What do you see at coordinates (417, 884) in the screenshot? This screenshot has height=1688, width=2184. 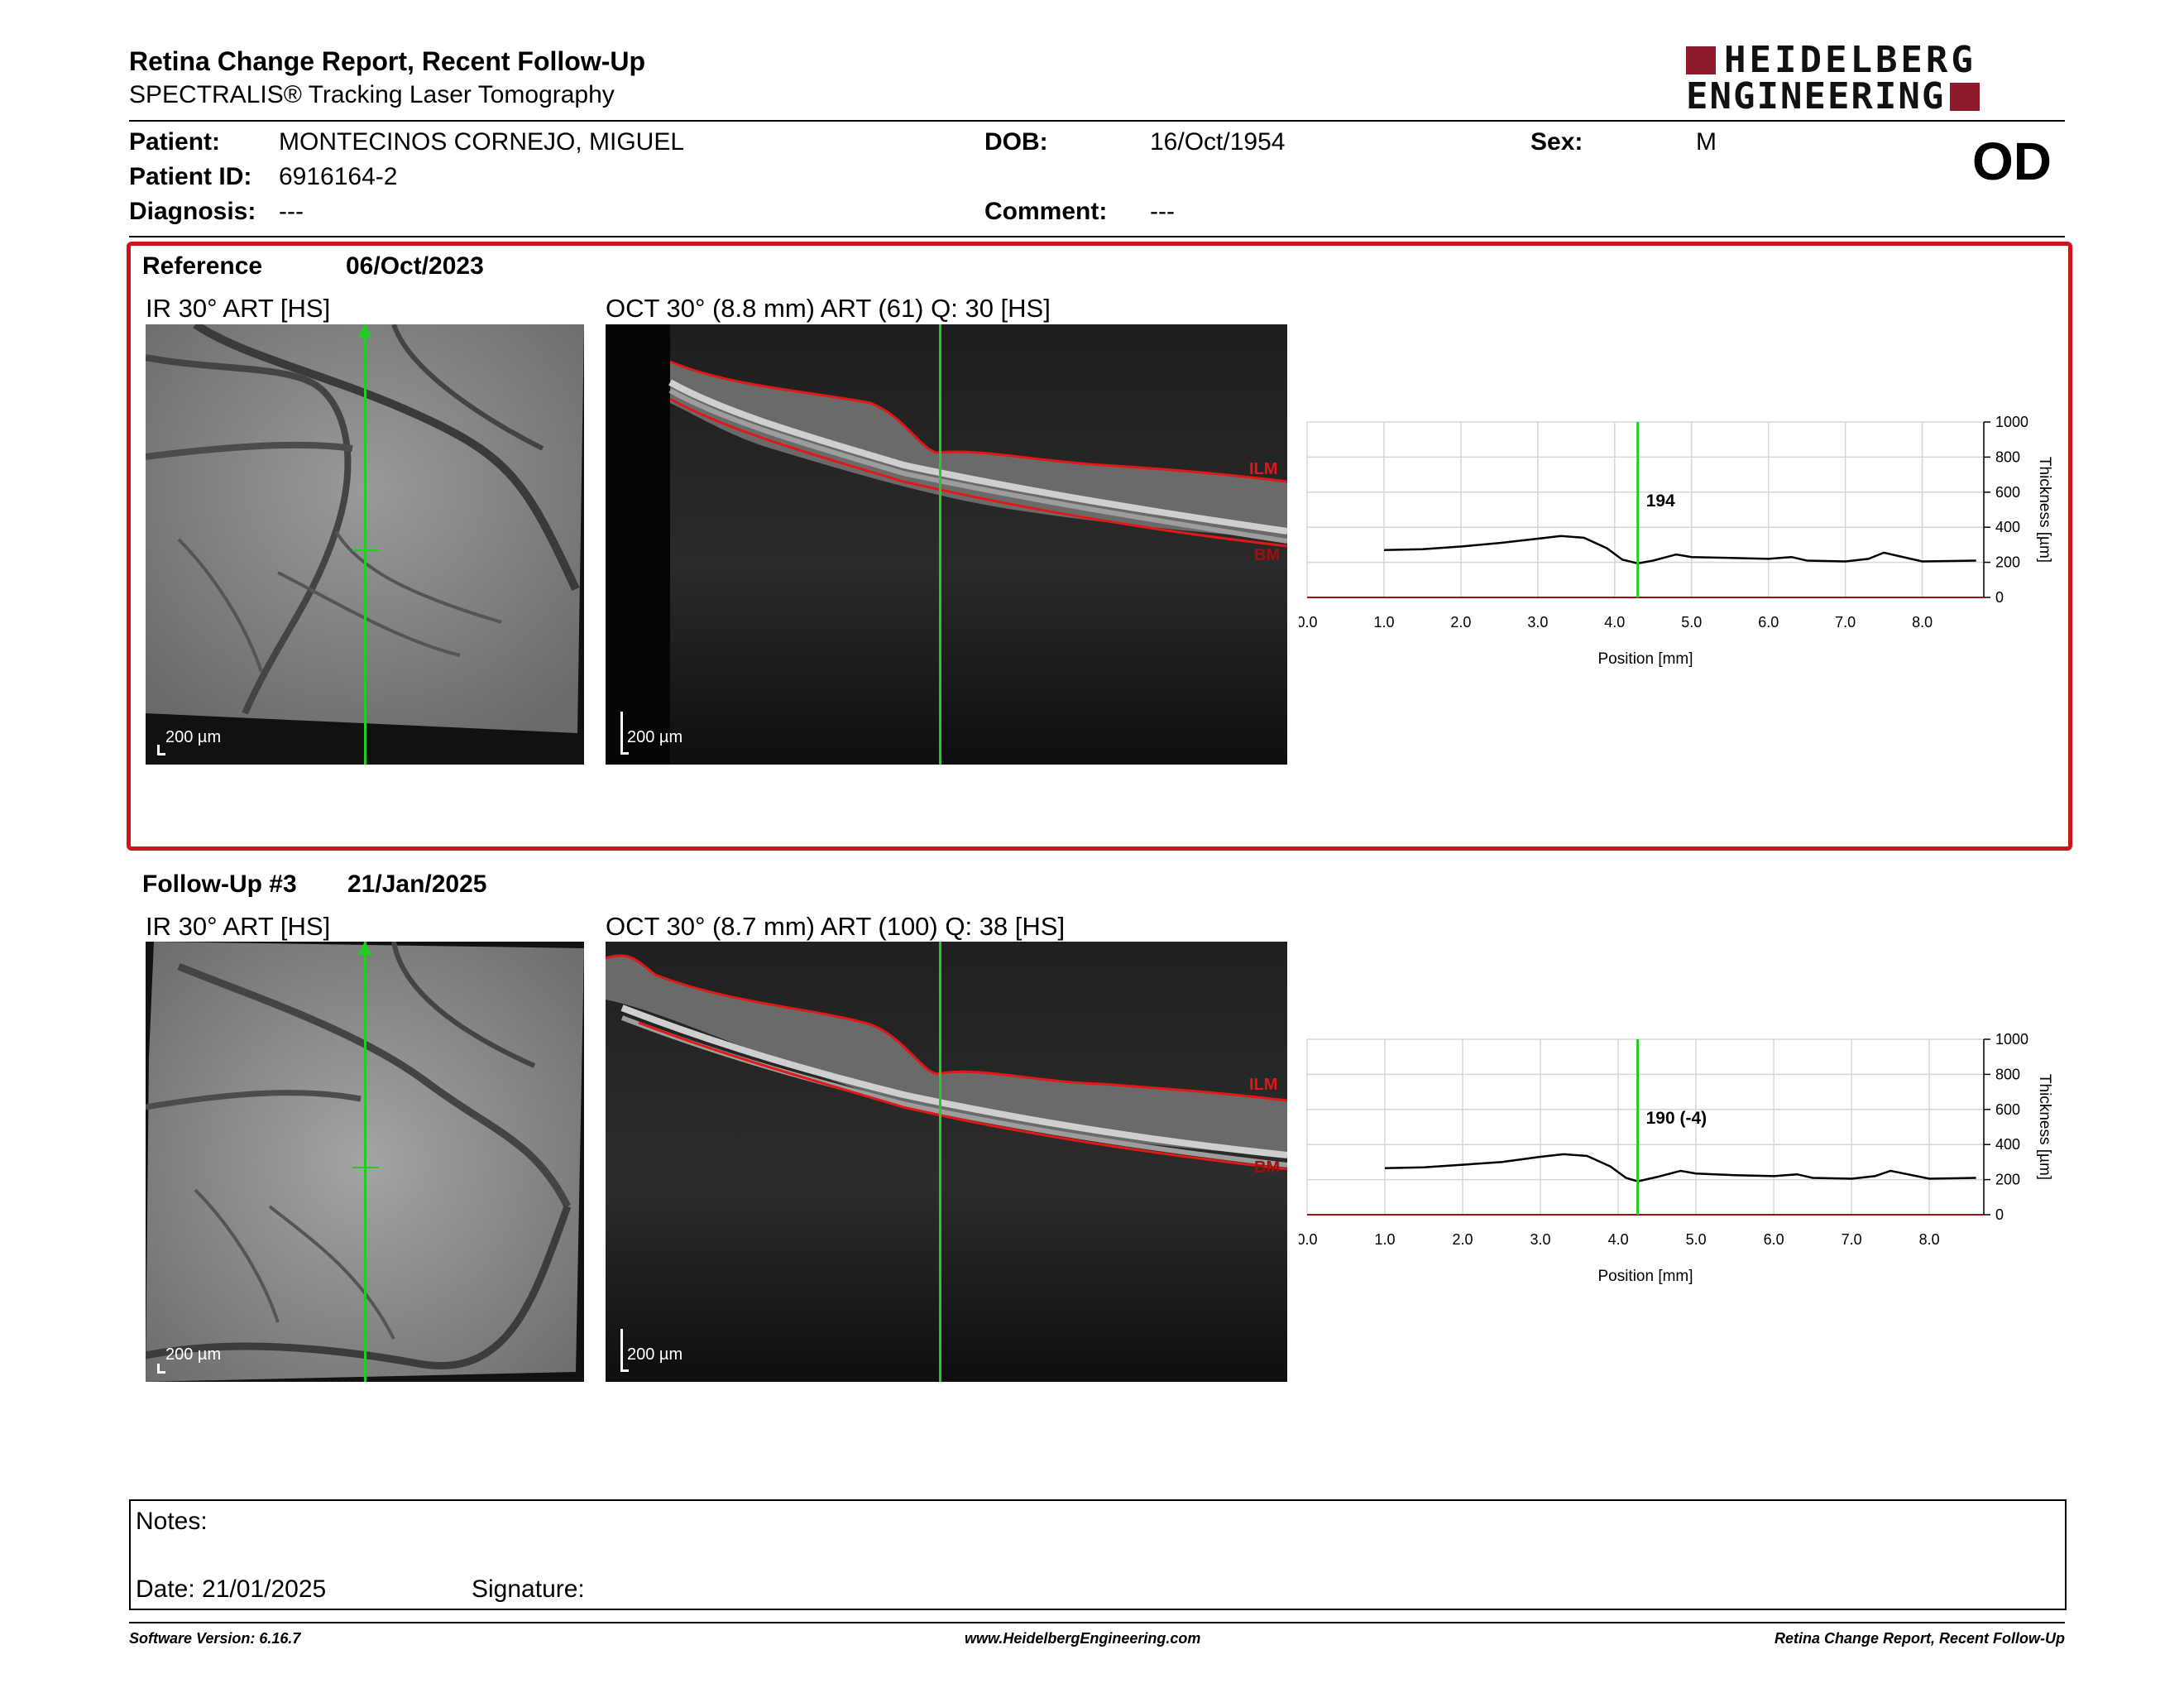 I see `followup-date: 21/Jan/2025` at bounding box center [417, 884].